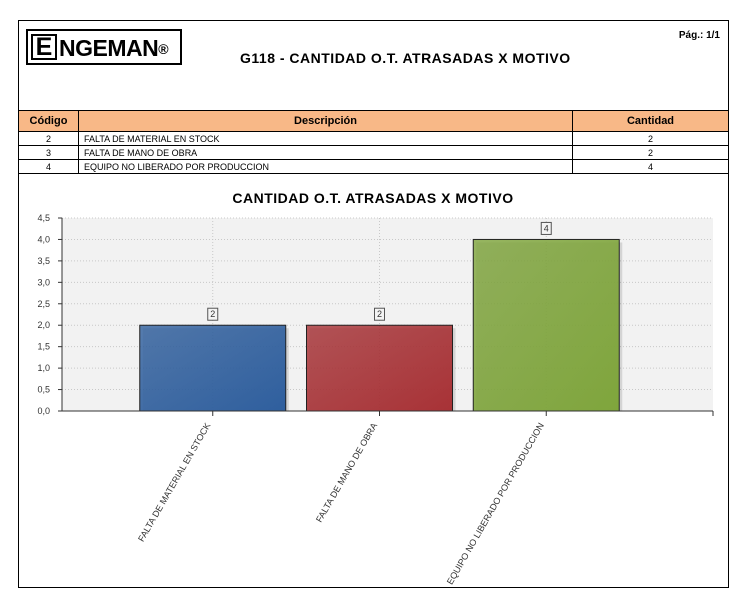 This screenshot has height=597, width=740. Describe the element at coordinates (346, 472) in the screenshot. I see `x-tick-label: FALTA DE MANO DE OBRA` at that location.